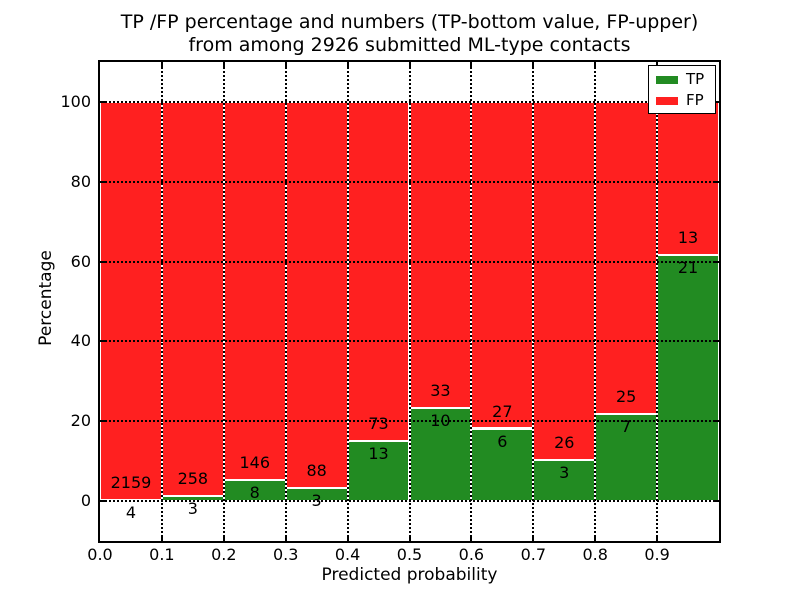  I want to click on y-tick-label: 40, so click(80, 341).